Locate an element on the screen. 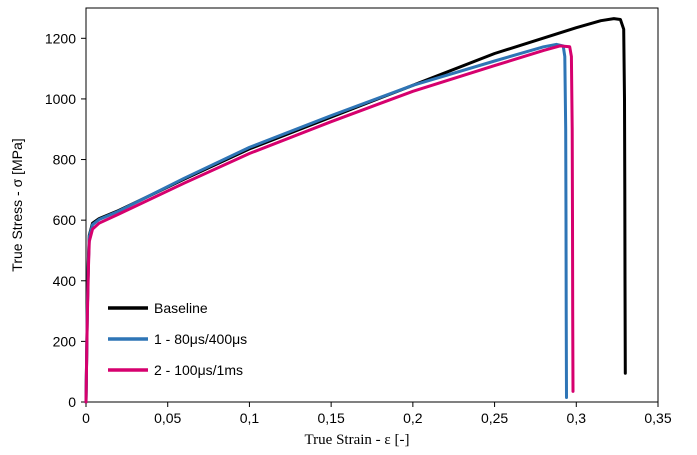  y-tick-label: 400 is located at coordinates (65, 281).